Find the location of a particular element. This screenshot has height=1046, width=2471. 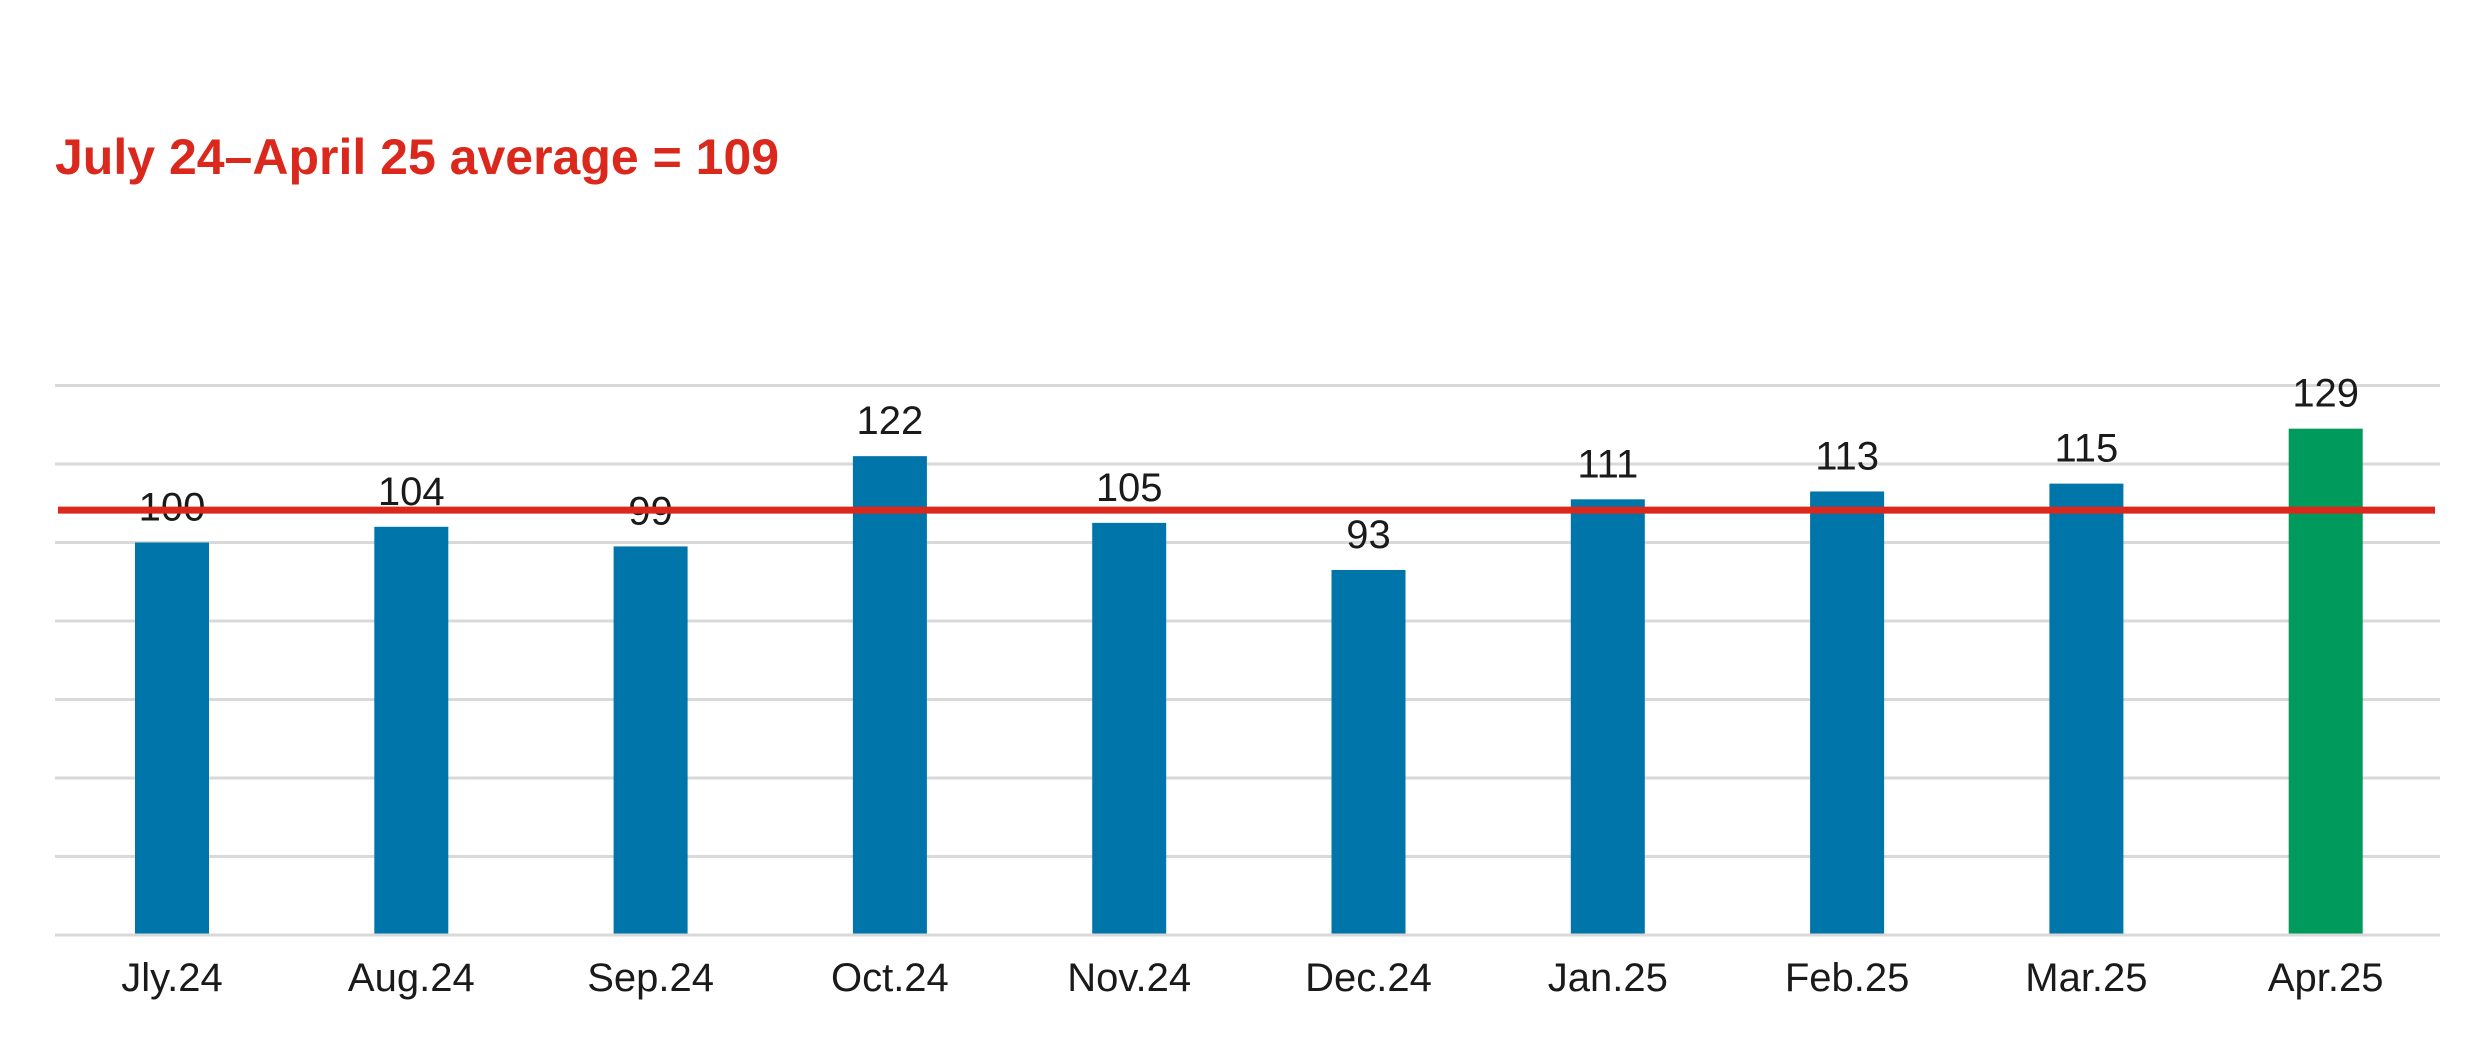

data-label: 111 is located at coordinates (1607, 464).